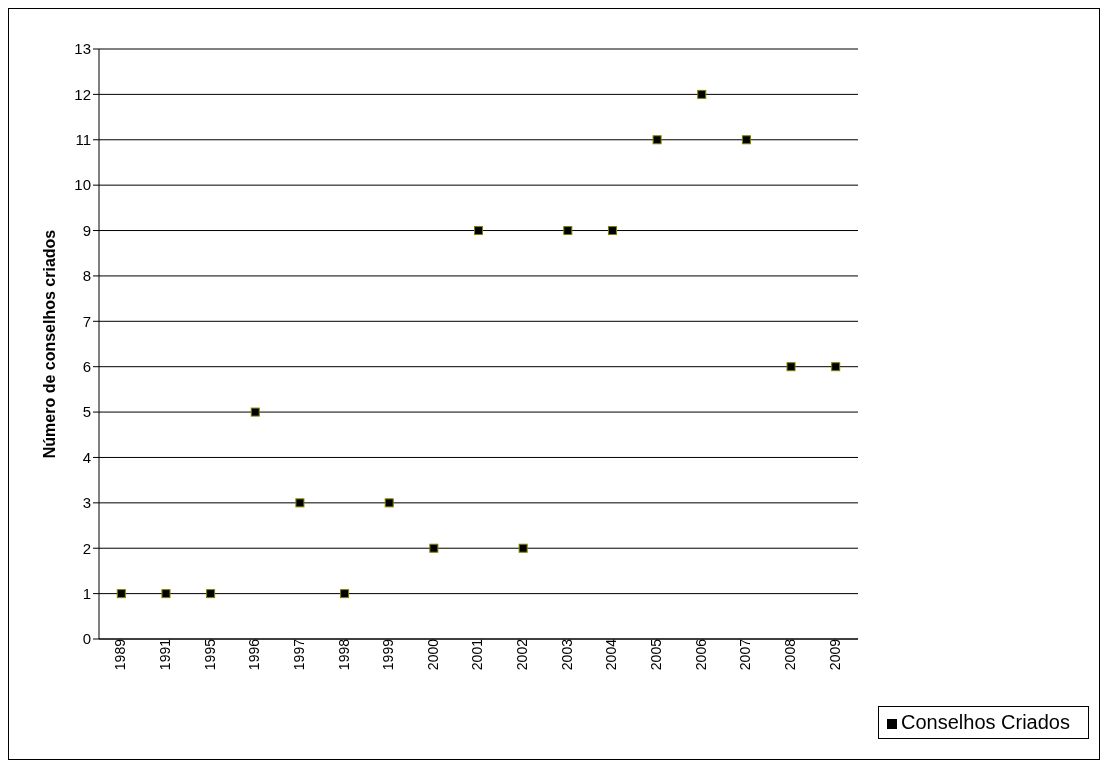  I want to click on y-tick-label: 7, so click(86, 321).